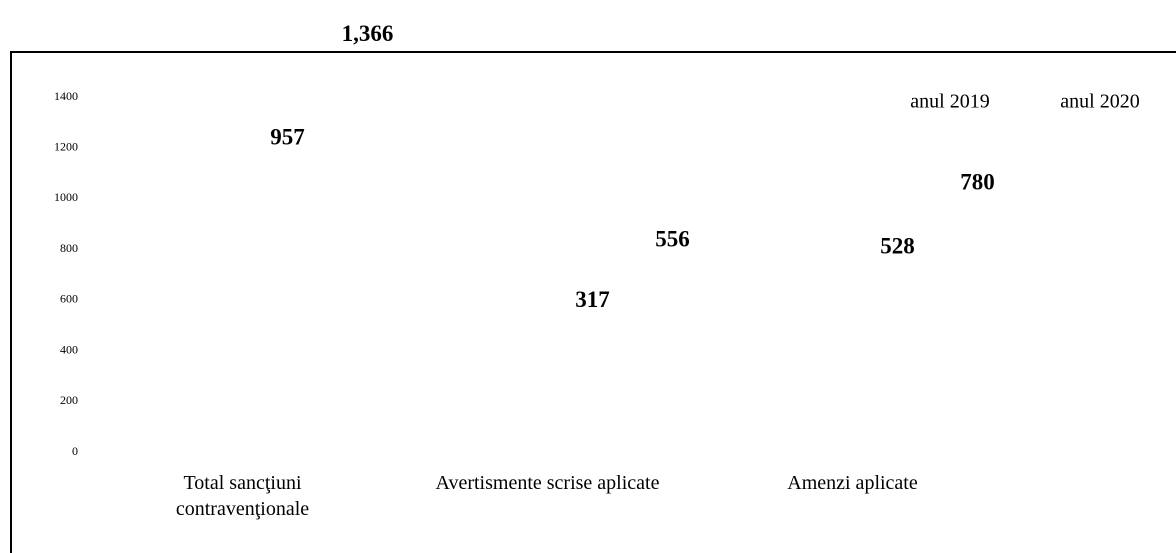 The image size is (1176, 553). I want to click on data-label: 957, so click(287, 137).